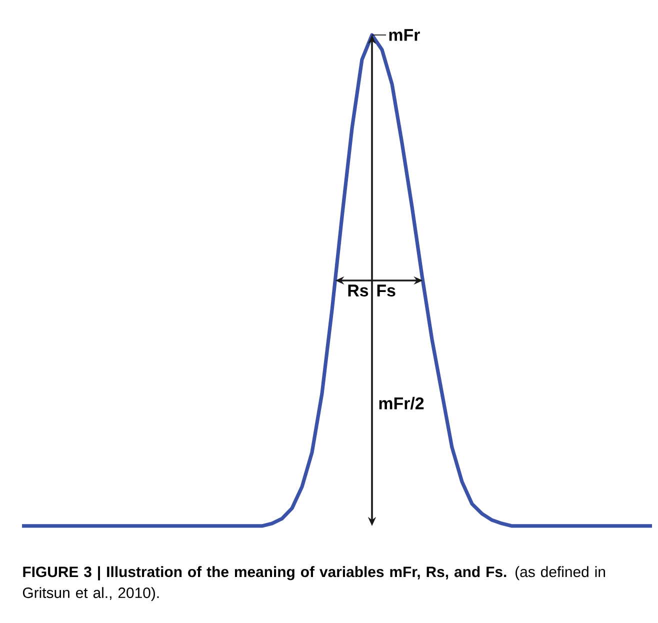 Image resolution: width=658 pixels, height=623 pixels. What do you see at coordinates (404, 35) in the screenshot?
I see `annotation: mFr` at bounding box center [404, 35].